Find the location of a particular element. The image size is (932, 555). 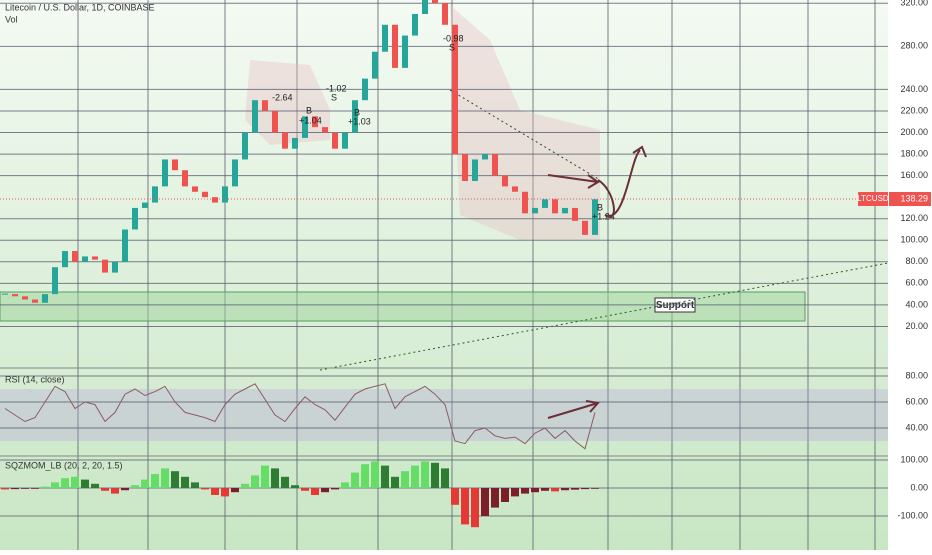

price-badge is located at coordinates (910, 199).